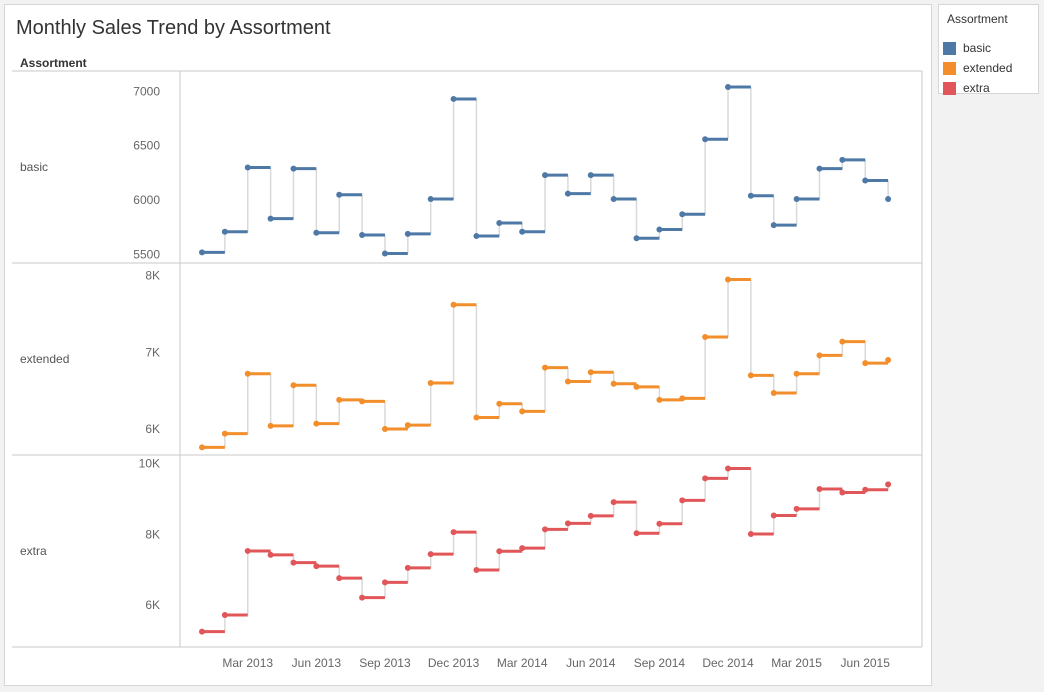 This screenshot has width=1044, height=692. What do you see at coordinates (967, 48) in the screenshot?
I see `legend-item-basic: basic` at bounding box center [967, 48].